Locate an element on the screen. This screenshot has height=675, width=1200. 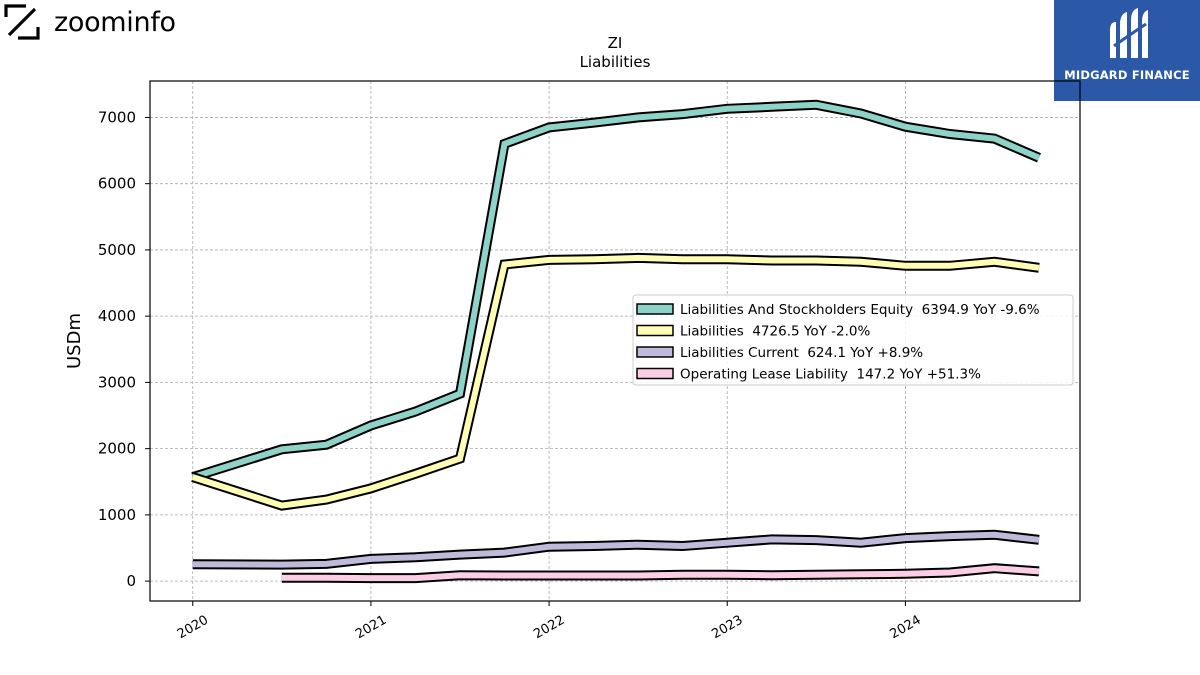
legend-label-1: Liabilities 4726.5 YoY -2.0% is located at coordinates (775, 332).